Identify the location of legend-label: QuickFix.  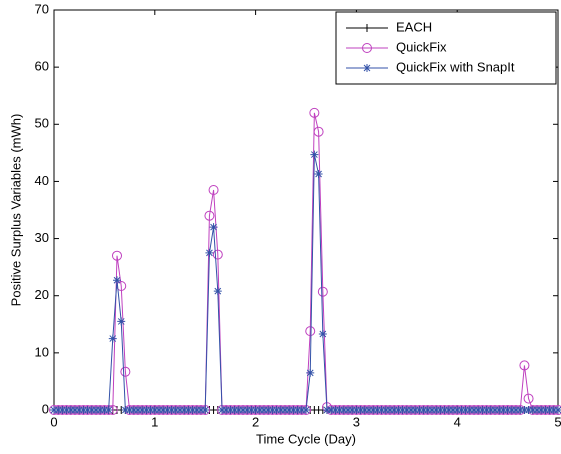
(421, 46).